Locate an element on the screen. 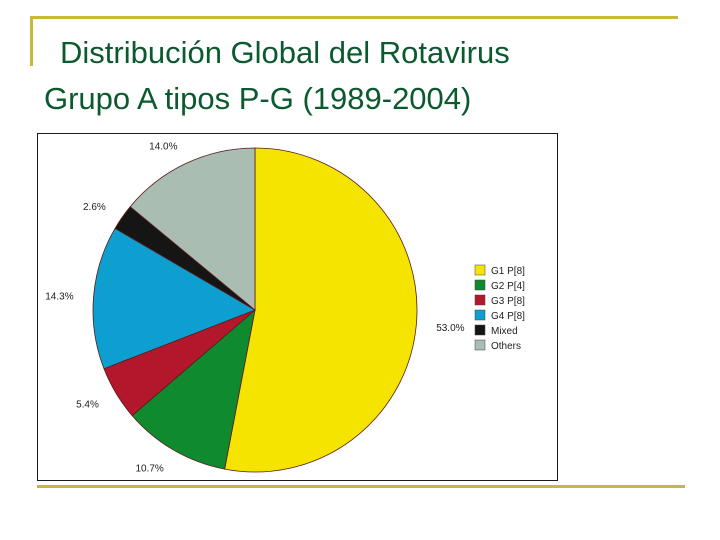 The image size is (720, 540). slice-label: 14.3% is located at coordinates (59, 297).